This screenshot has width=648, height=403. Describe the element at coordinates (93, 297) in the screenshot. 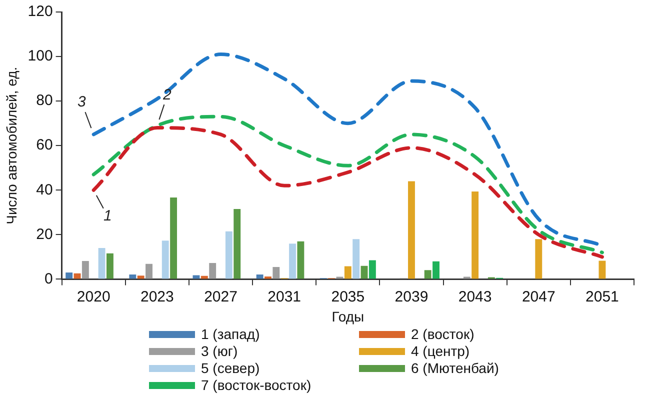

I see `x-tick-label: 2020` at that location.